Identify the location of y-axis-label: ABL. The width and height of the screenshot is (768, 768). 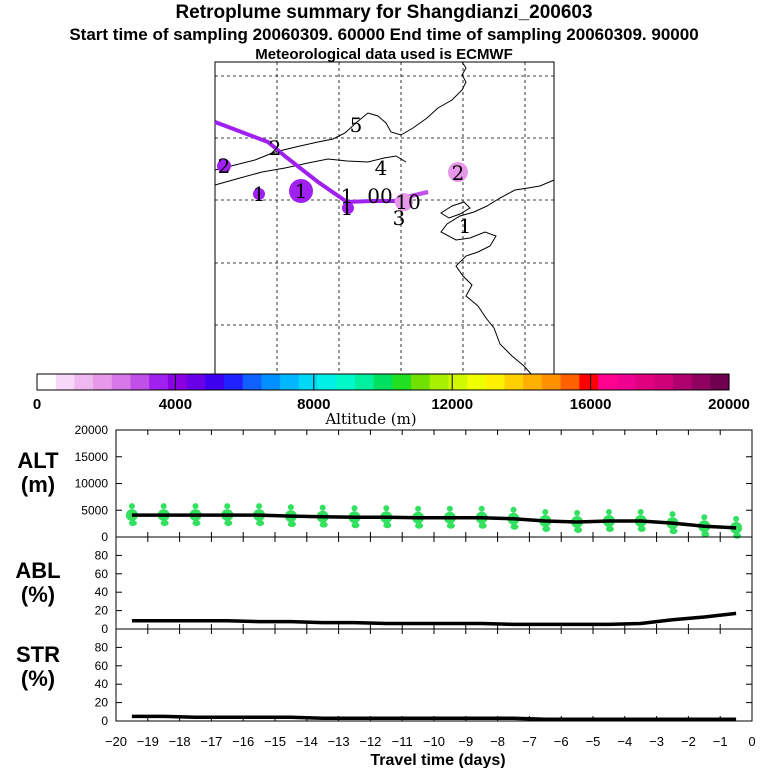
(37, 570).